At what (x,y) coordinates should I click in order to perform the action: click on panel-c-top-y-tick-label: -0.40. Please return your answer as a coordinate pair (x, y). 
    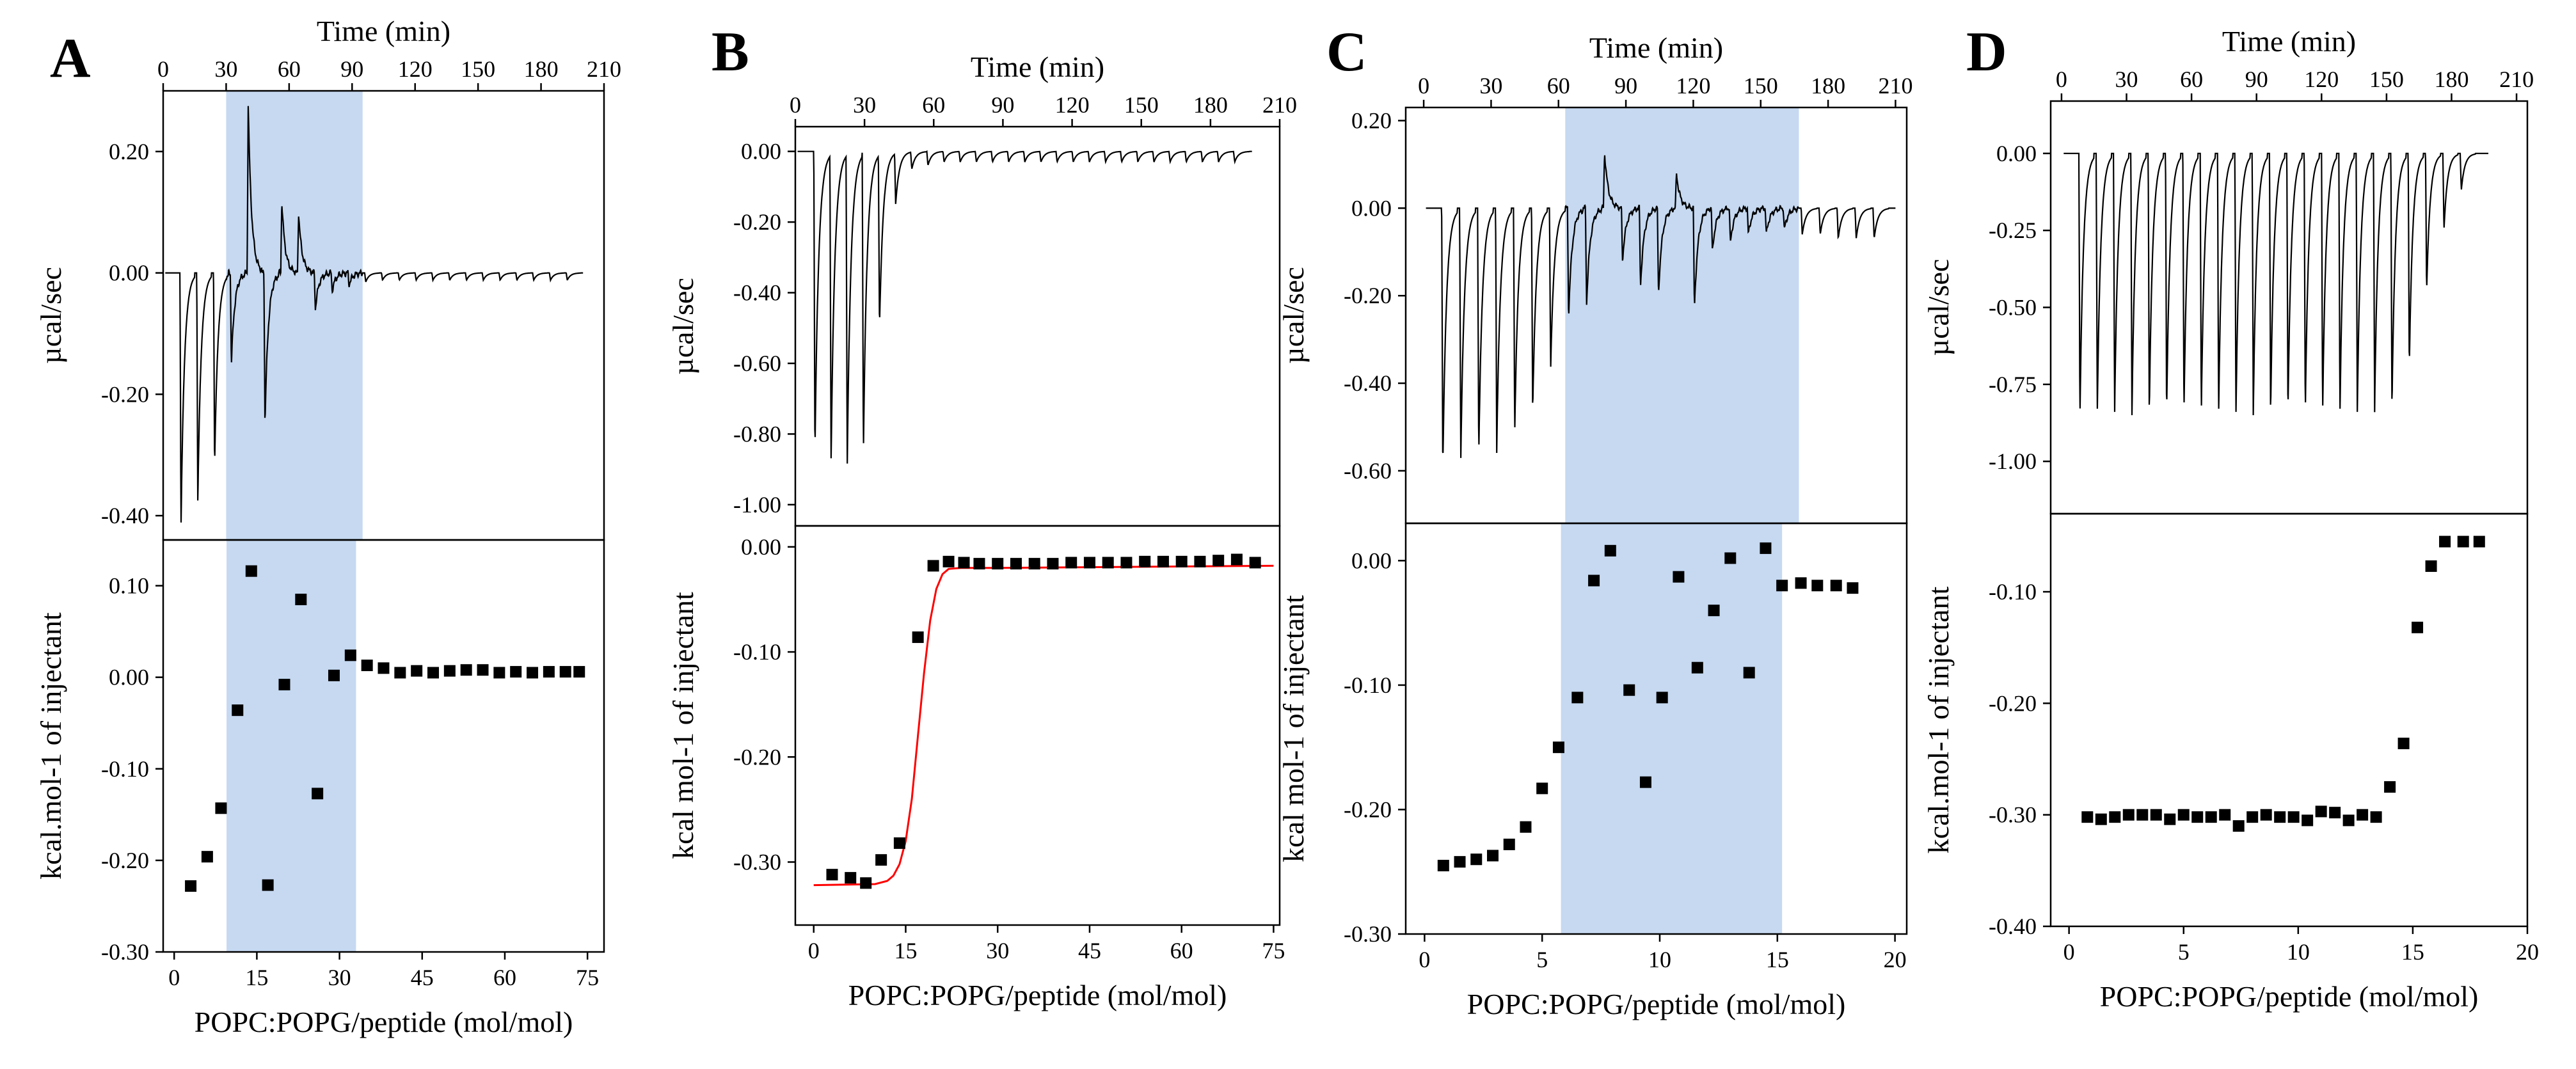
    Looking at the image, I should click on (1368, 383).